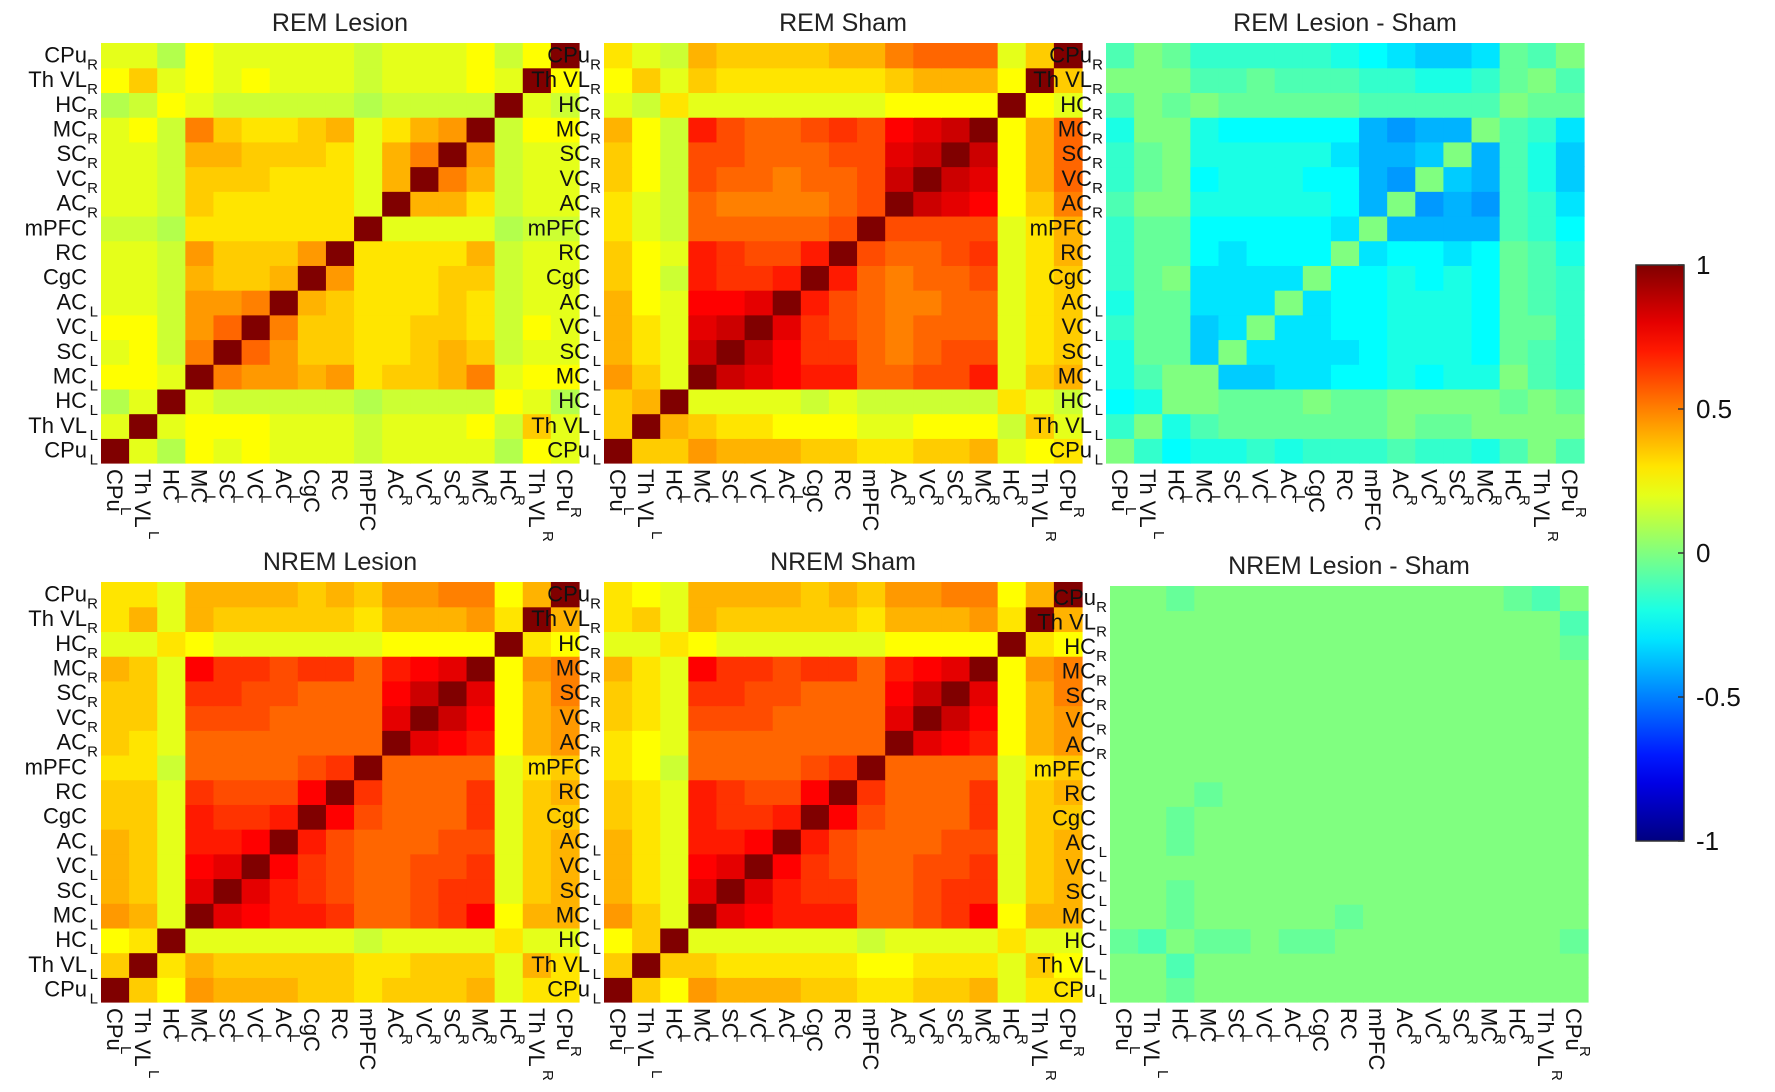 The image size is (1775, 1092). What do you see at coordinates (574, 104) in the screenshot?
I see `y-tick-label: HC` at bounding box center [574, 104].